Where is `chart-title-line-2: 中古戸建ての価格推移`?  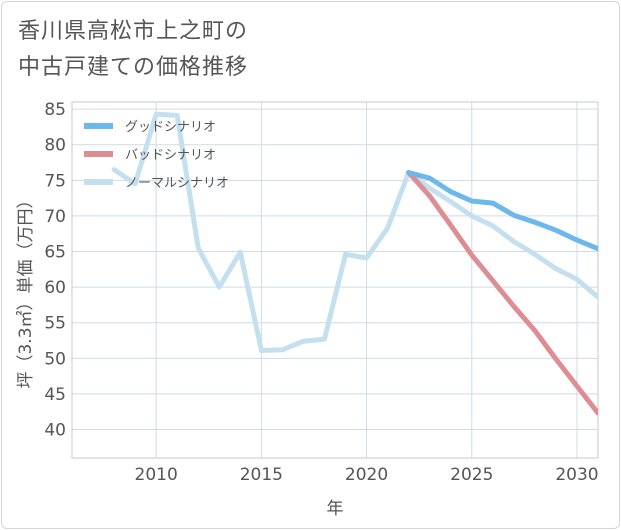 chart-title-line-2: 中古戸建ての価格推移 is located at coordinates (133, 67).